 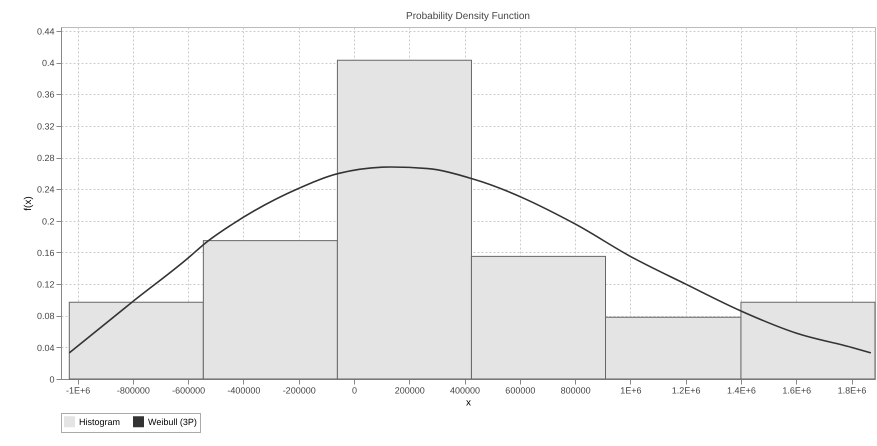 I want to click on chart-title: Probability Density Function, so click(x=468, y=16).